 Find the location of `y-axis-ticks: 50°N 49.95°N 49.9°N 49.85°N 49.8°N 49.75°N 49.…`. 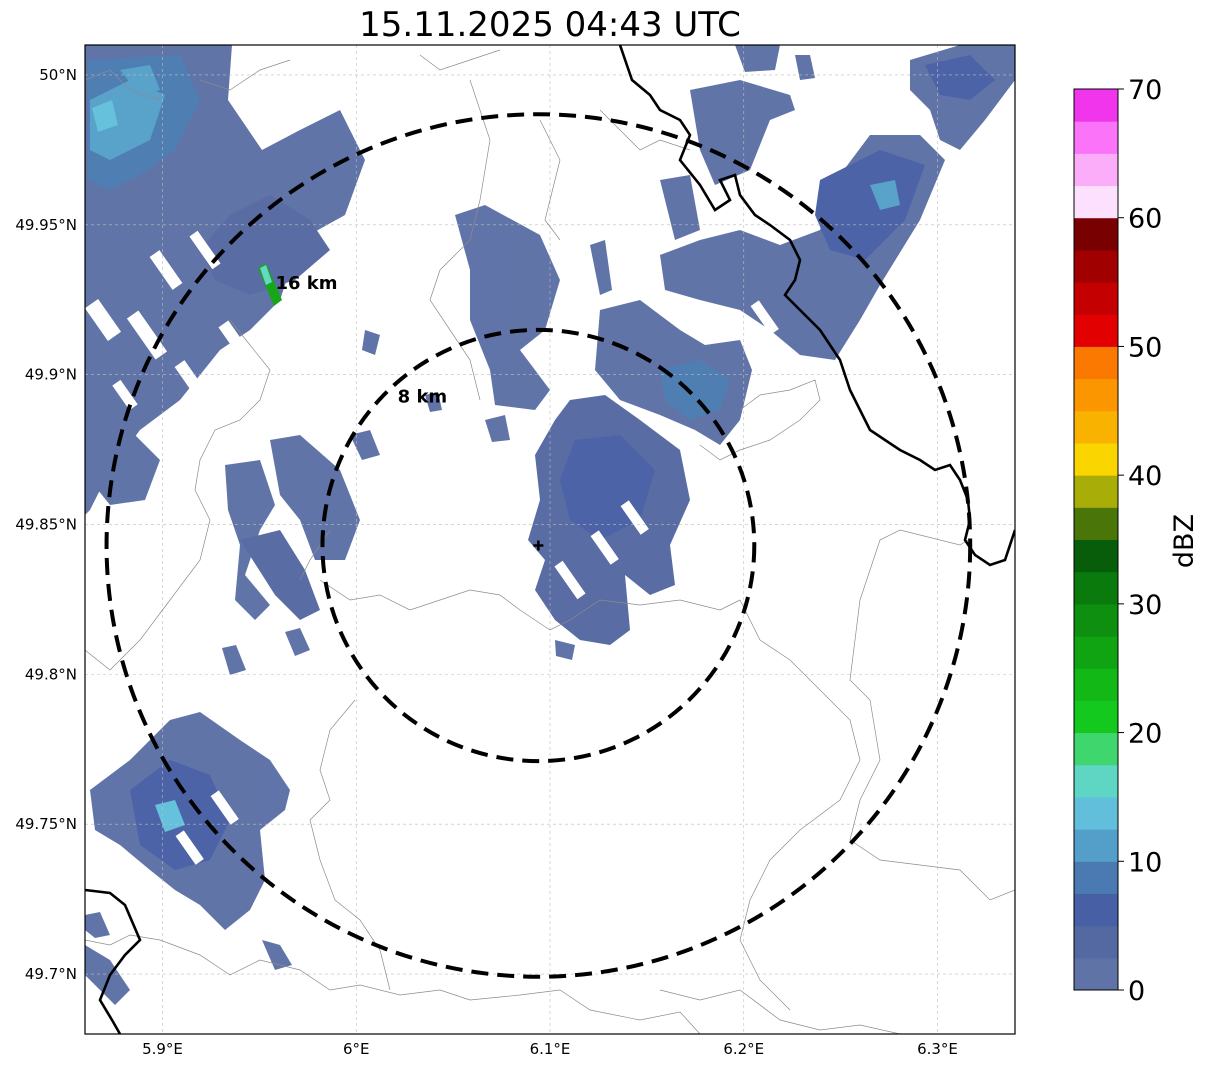

y-axis-ticks: 50°N 49.95°N 49.9°N 49.85°N 49.8°N 49.75°N 49.… is located at coordinates (46, 524).